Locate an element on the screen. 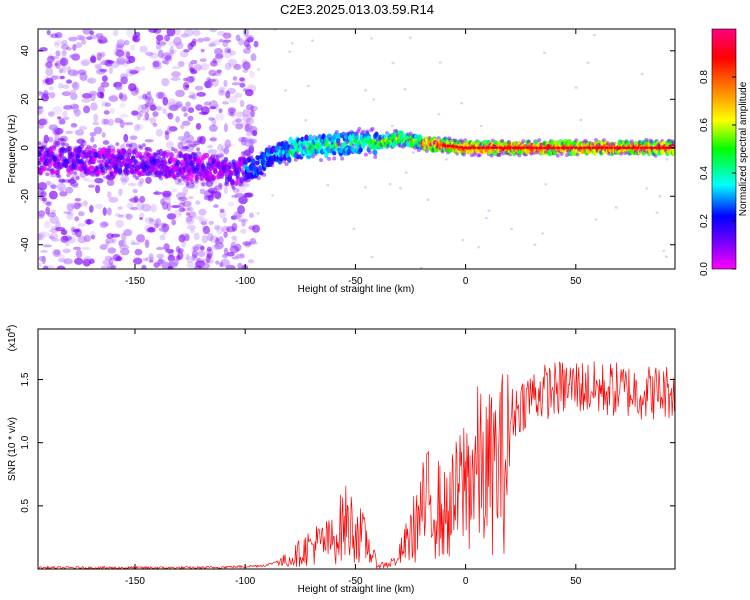  colorbar-gradient is located at coordinates (724, 149).